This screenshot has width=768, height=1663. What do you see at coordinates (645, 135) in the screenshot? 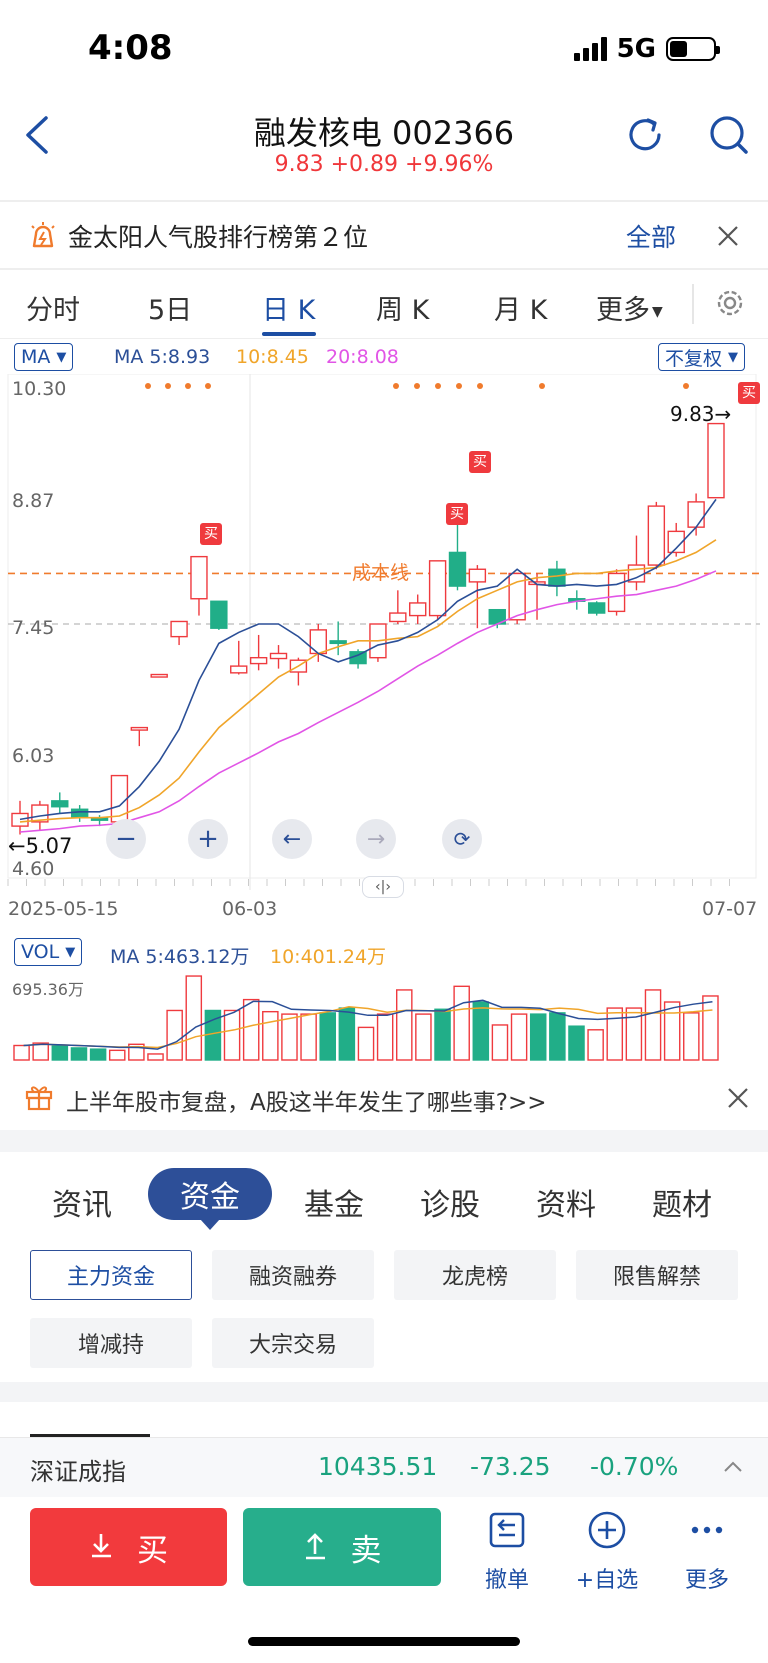
I see `refresh-icon` at bounding box center [645, 135].